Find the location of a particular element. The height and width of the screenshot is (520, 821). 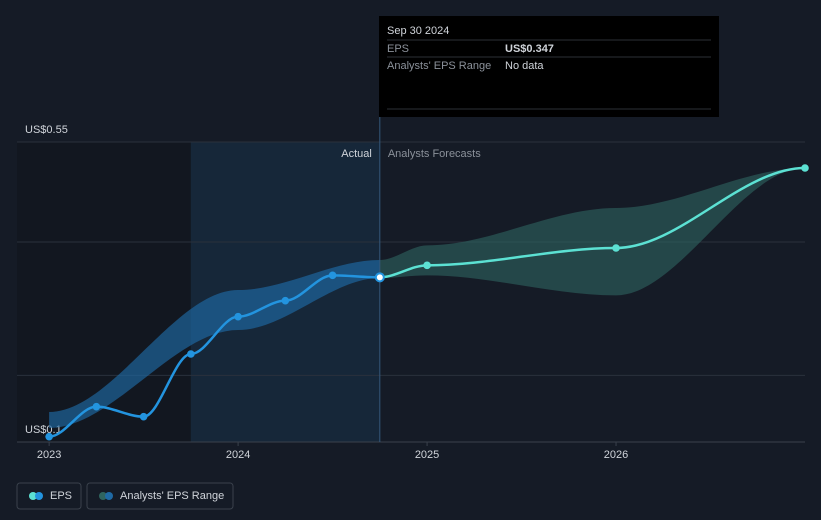

eps-line is located at coordinates (592, 222).